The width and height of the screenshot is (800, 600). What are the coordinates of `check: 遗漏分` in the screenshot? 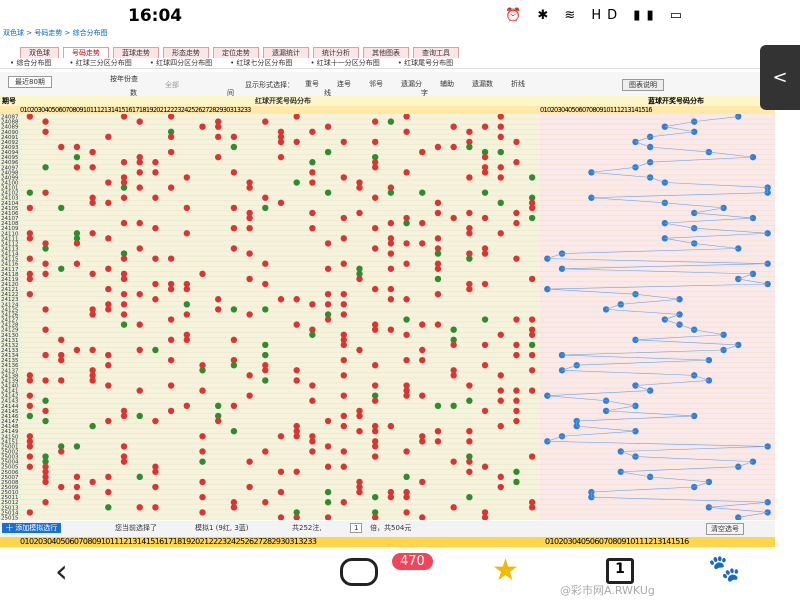 It's located at (411, 84).